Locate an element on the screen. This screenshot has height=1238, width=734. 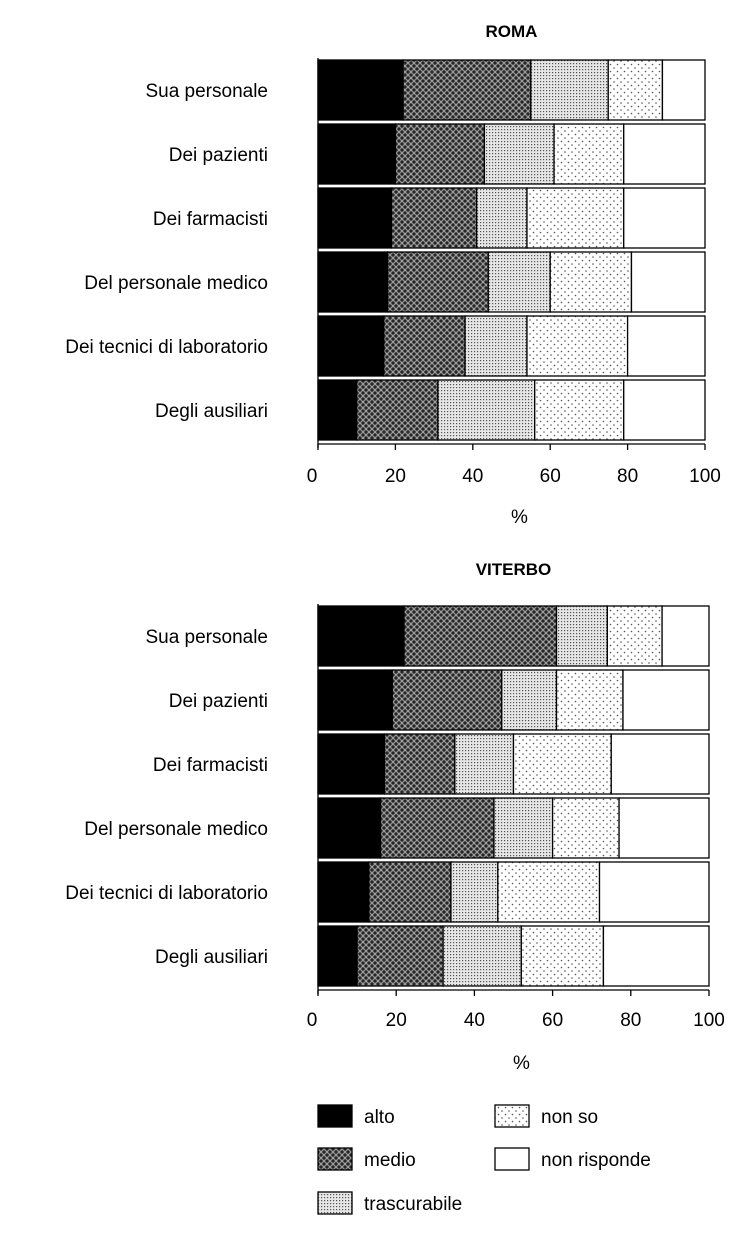
bar-medio-dei-farmacisti is located at coordinates (419, 764).